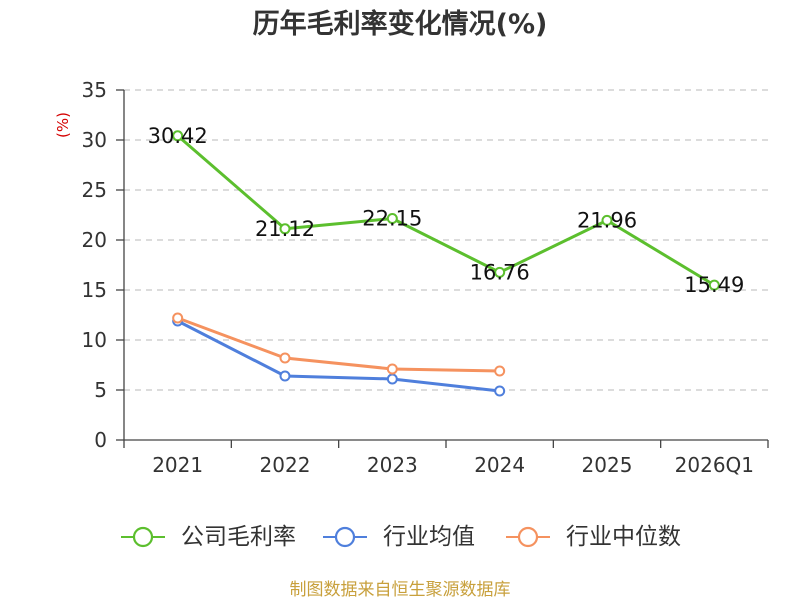 The width and height of the screenshot is (800, 600). Describe the element at coordinates (94, 290) in the screenshot. I see `y-tick-label: 15` at that location.